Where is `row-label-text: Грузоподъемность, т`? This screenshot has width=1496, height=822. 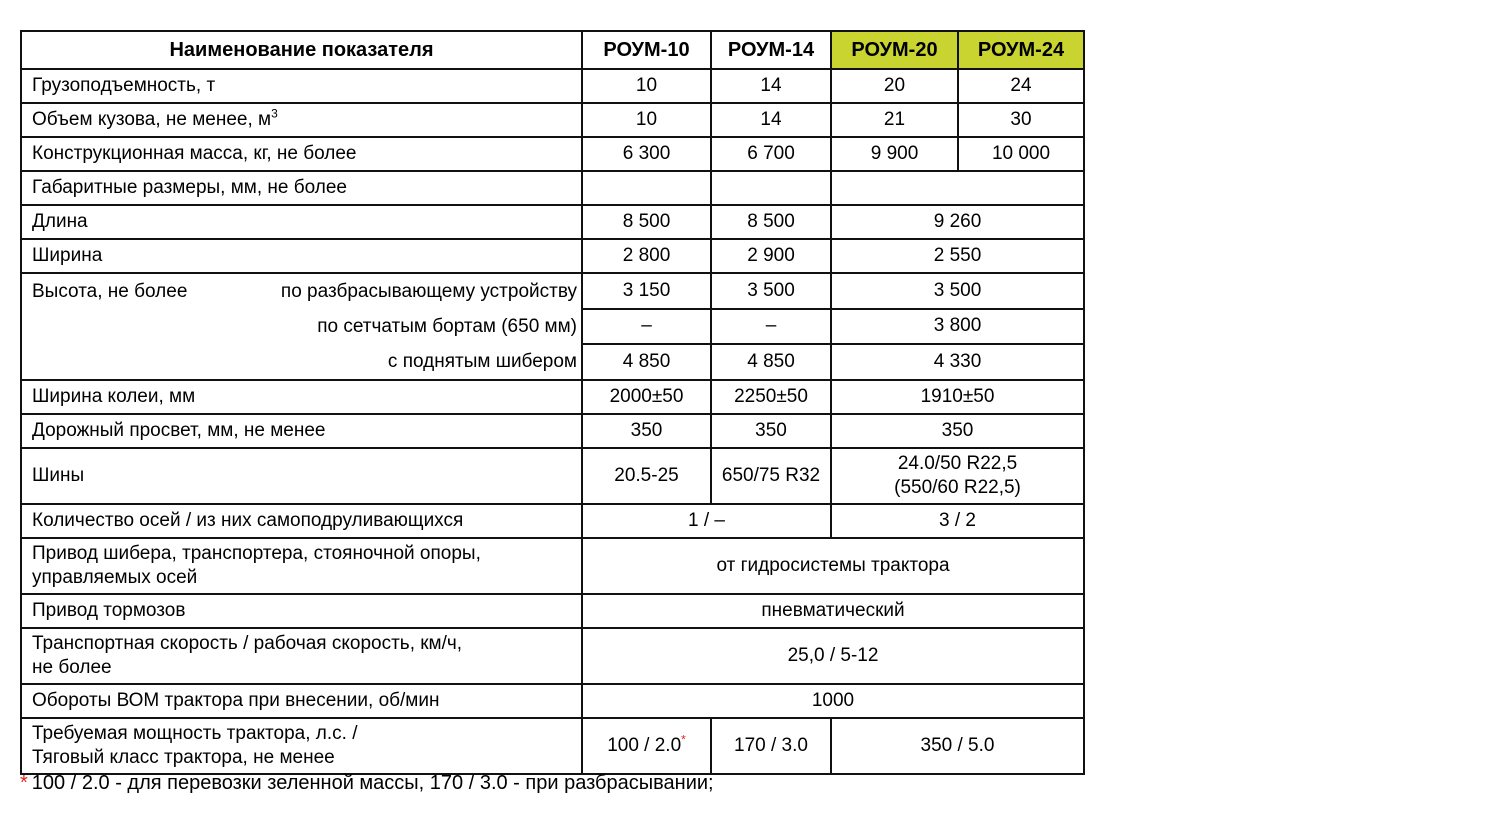 row-label-text: Грузоподъемность, т is located at coordinates (124, 85).